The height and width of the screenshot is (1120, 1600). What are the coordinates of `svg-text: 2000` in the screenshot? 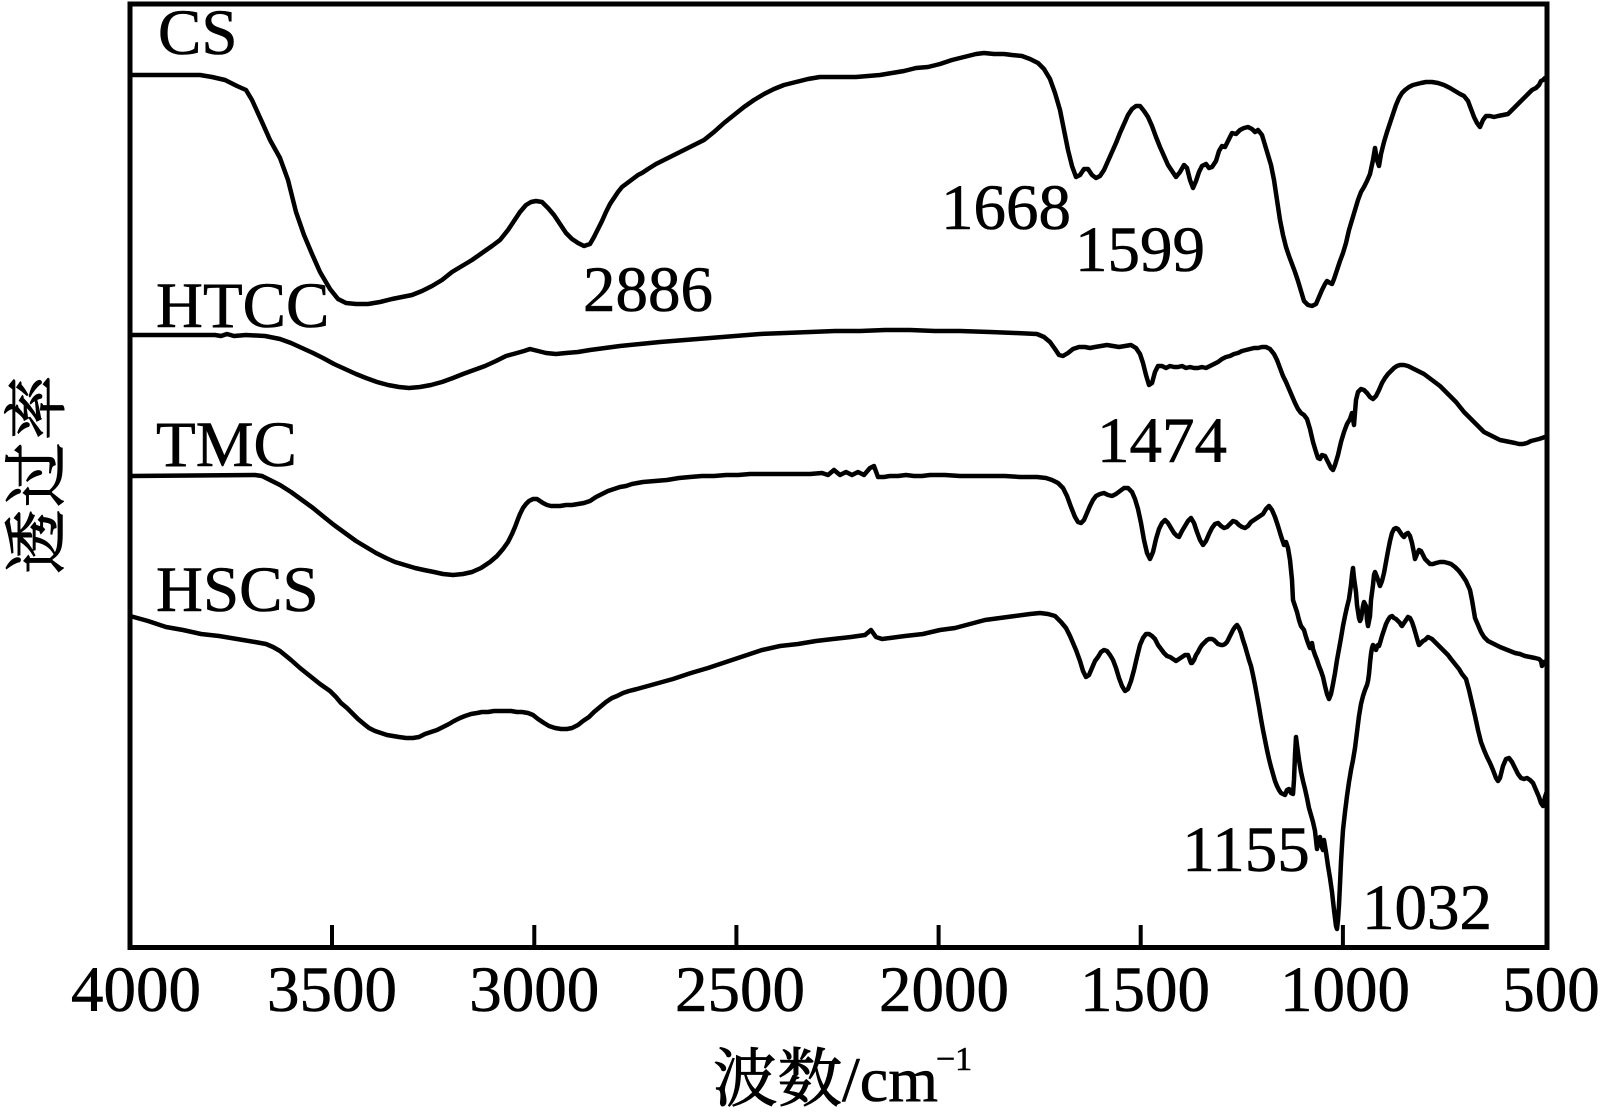 It's located at (944, 990).